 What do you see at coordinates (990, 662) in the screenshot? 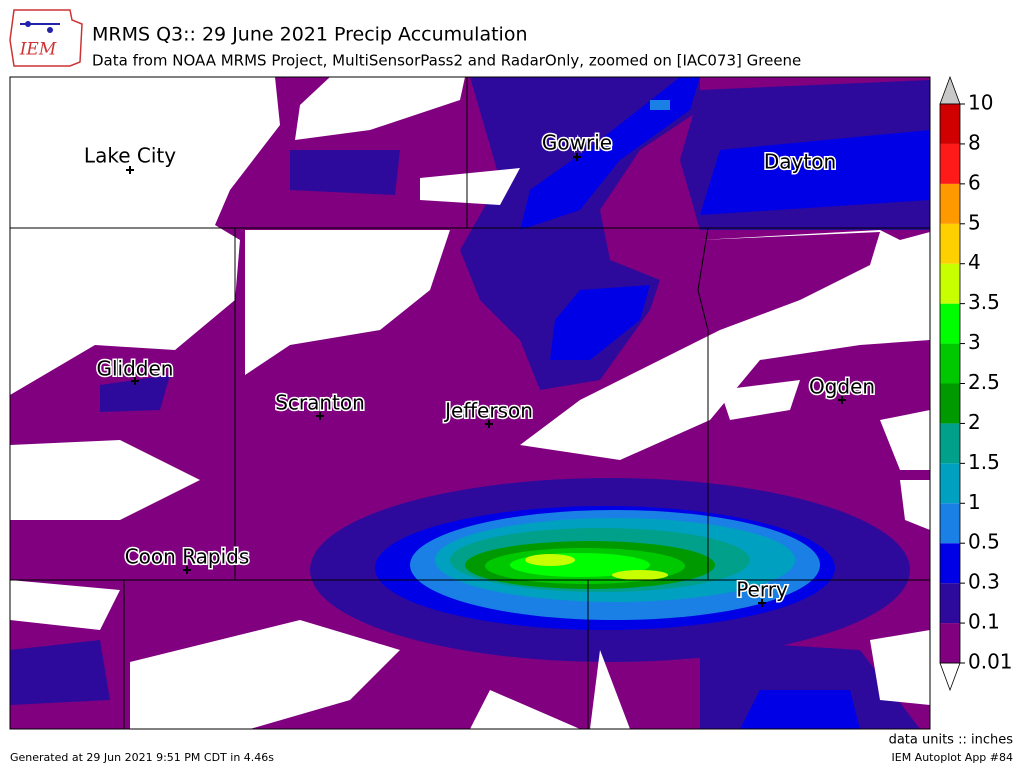
I see `colorbar-tick-label: 0.01` at bounding box center [990, 662].